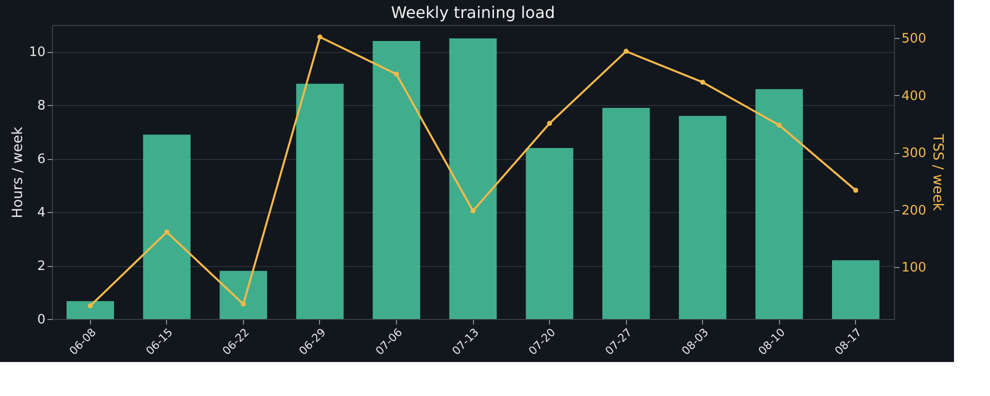 The height and width of the screenshot is (396, 990). What do you see at coordinates (937, 172) in the screenshot?
I see `y2-axis-title: TSS / week` at bounding box center [937, 172].